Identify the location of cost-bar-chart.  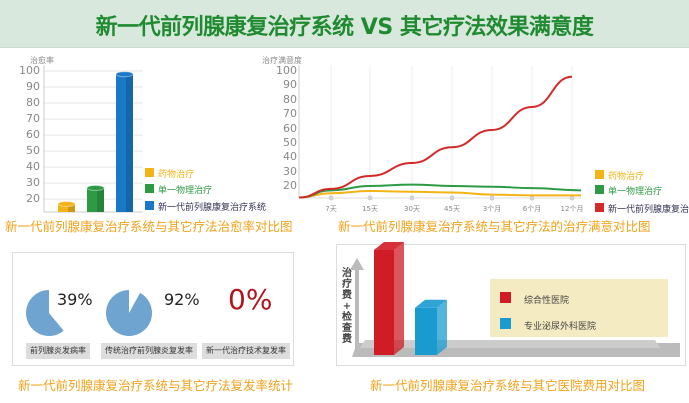
(515, 299).